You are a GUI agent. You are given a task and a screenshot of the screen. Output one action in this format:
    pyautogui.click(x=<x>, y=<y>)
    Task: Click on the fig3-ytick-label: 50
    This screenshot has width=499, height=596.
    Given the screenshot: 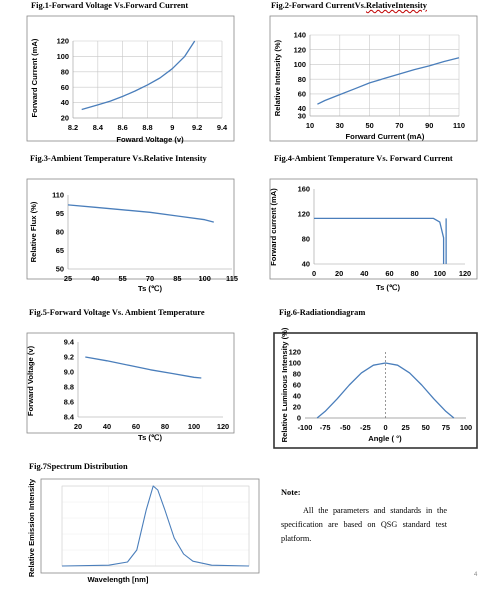 What is the action you would take?
    pyautogui.click(x=60, y=269)
    